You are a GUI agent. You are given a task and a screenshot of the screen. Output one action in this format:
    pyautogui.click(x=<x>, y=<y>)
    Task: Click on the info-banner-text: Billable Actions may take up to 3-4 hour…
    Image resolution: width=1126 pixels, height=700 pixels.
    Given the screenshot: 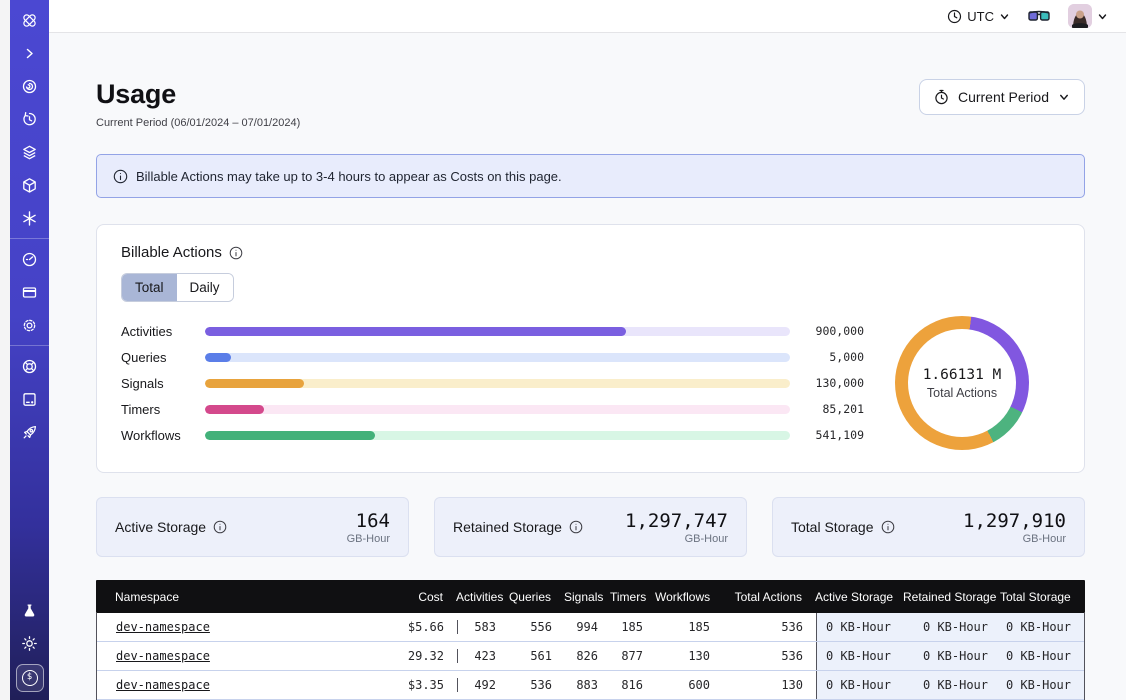 What is the action you would take?
    pyautogui.click(x=349, y=176)
    